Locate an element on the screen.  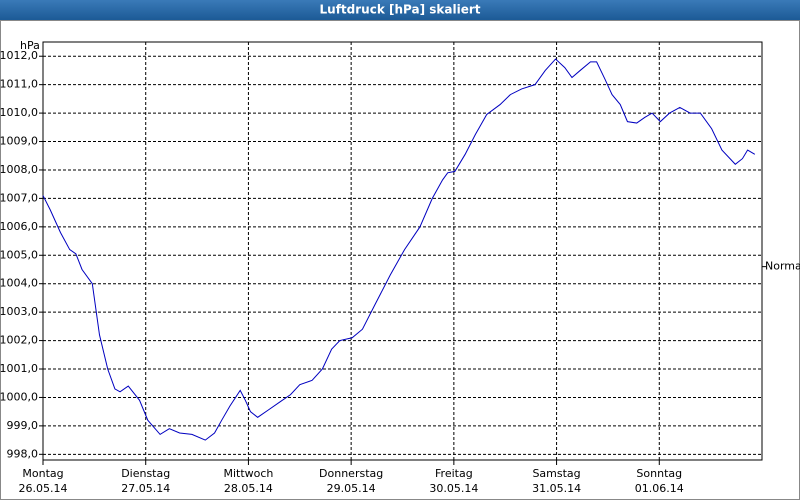
x-tick-label: 01.06.14 is located at coordinates (659, 488).